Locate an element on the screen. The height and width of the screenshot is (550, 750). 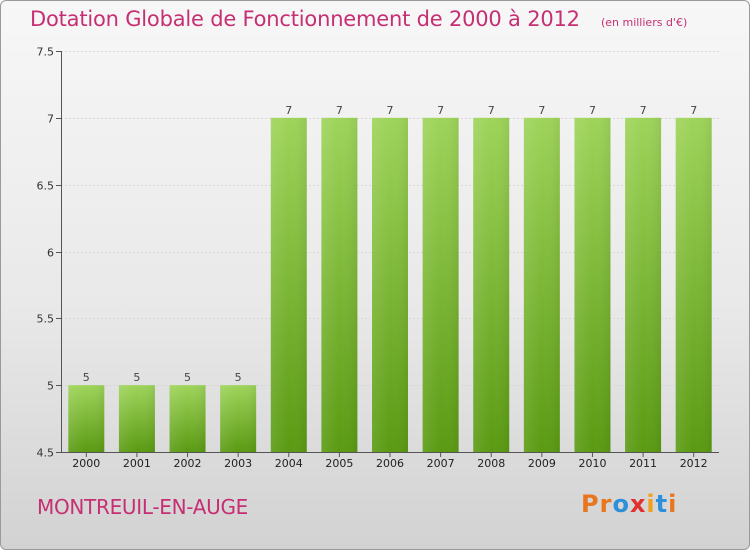
y-tick-label: 6 is located at coordinates (50, 253).